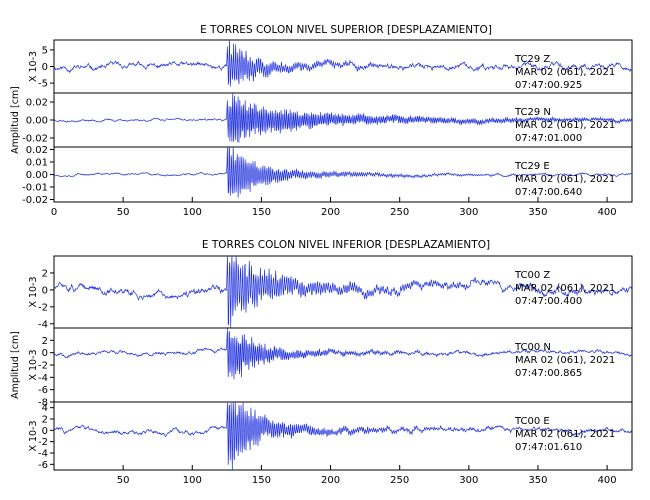 The height and width of the screenshot is (500, 650). Describe the element at coordinates (45, 50) in the screenshot. I see `y-tick-label: 5` at that location.